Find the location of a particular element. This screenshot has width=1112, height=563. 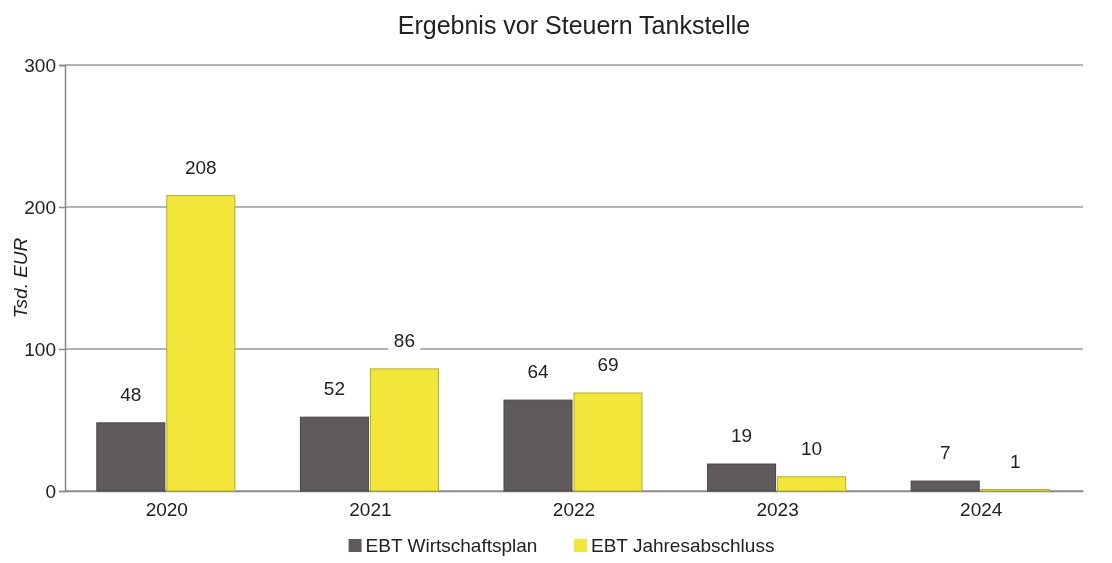

data-label: 19 is located at coordinates (742, 436).